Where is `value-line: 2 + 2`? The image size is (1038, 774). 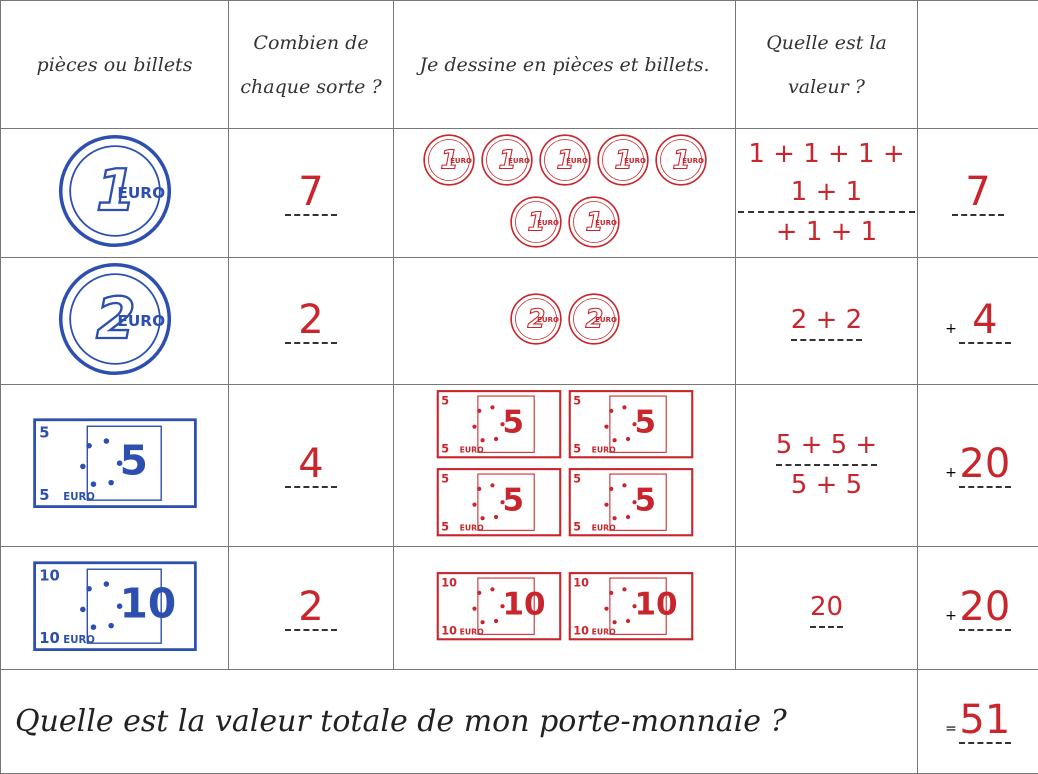 value-line: 2 + 2 is located at coordinates (826, 321).